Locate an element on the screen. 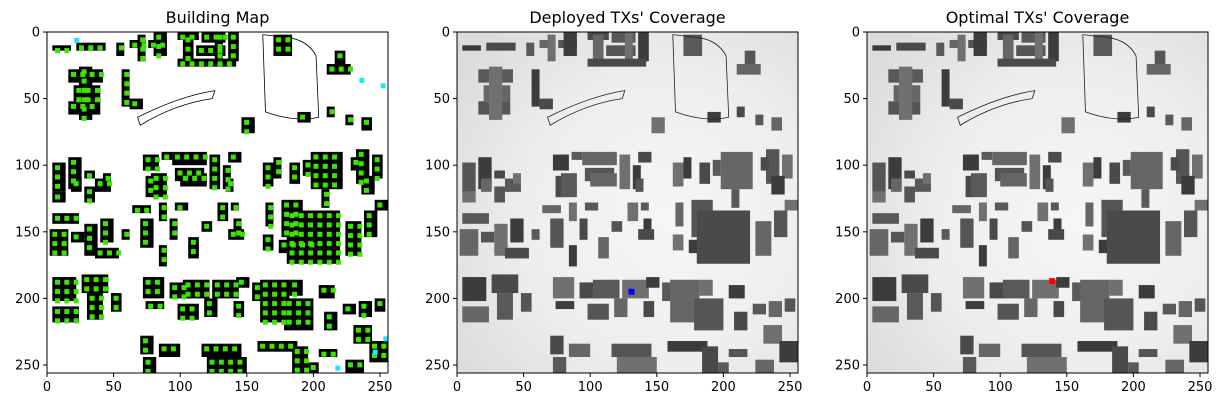 Image resolution: width=1224 pixels, height=407 pixels. edge-candidate-point is located at coordinates (77, 40).